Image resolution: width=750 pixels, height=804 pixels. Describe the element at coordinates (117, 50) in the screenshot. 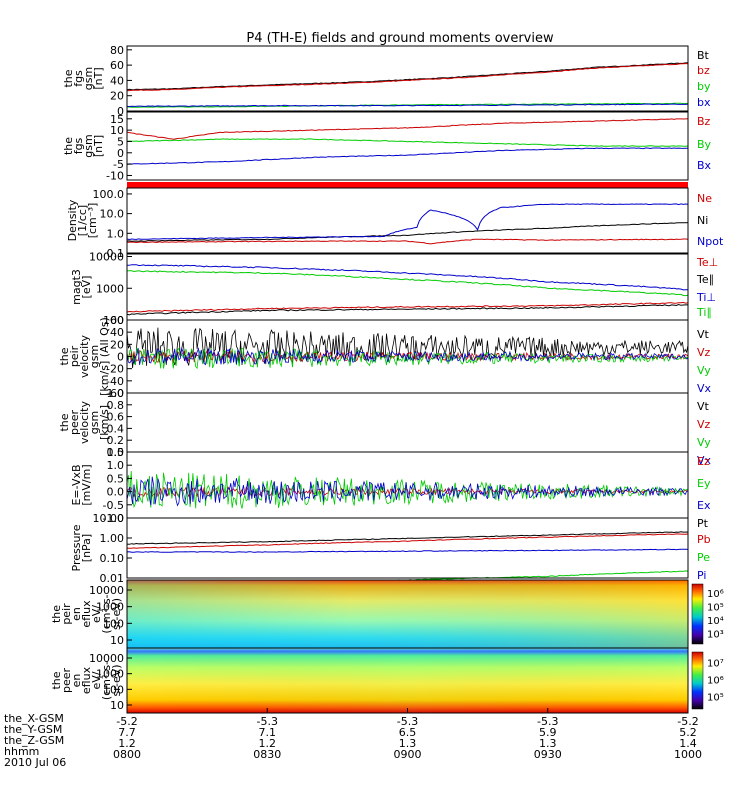

I see `y-tick-label: 80` at that location.